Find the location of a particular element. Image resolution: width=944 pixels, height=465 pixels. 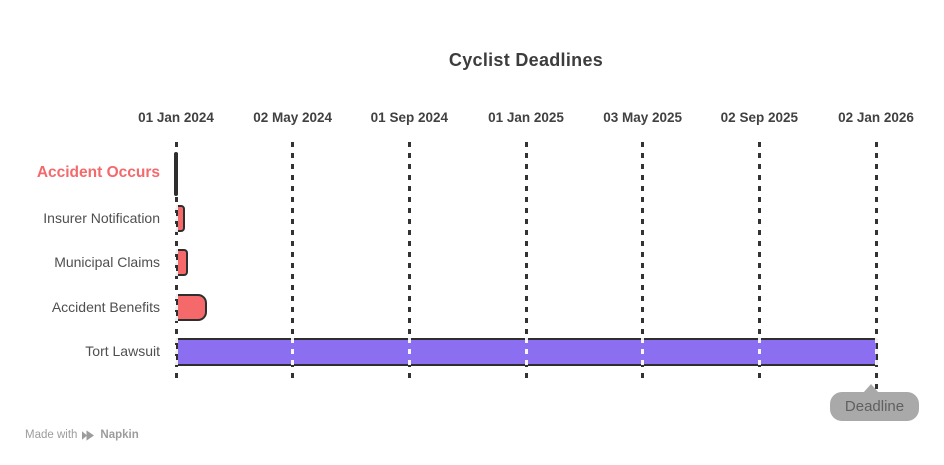

tooltip-arrow-up-icon is located at coordinates (871, 388).